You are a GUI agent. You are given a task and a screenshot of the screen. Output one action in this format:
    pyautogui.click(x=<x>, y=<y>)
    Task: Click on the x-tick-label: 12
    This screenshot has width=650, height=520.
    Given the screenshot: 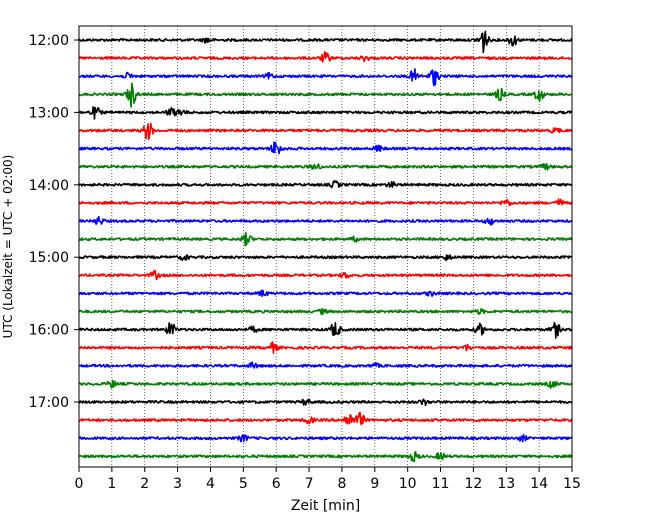 What is the action you would take?
    pyautogui.click(x=473, y=484)
    